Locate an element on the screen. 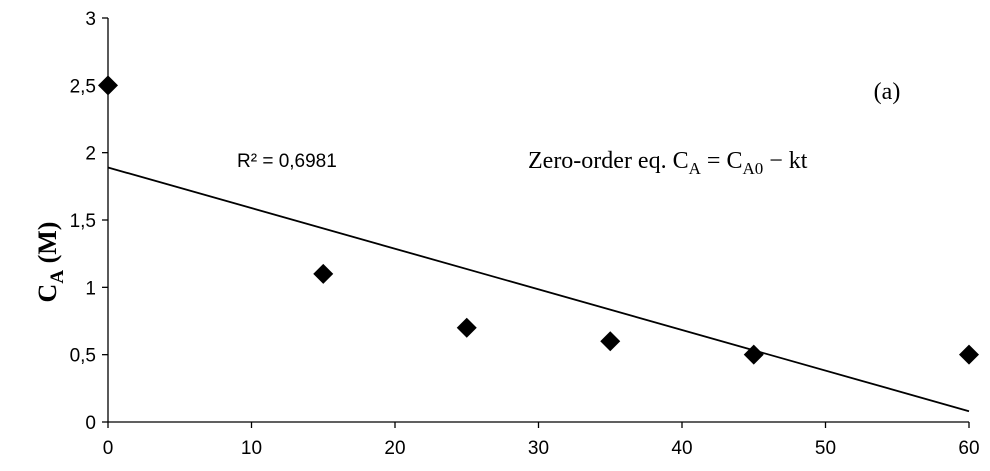  x-tick-label: 60 is located at coordinates (968, 448).